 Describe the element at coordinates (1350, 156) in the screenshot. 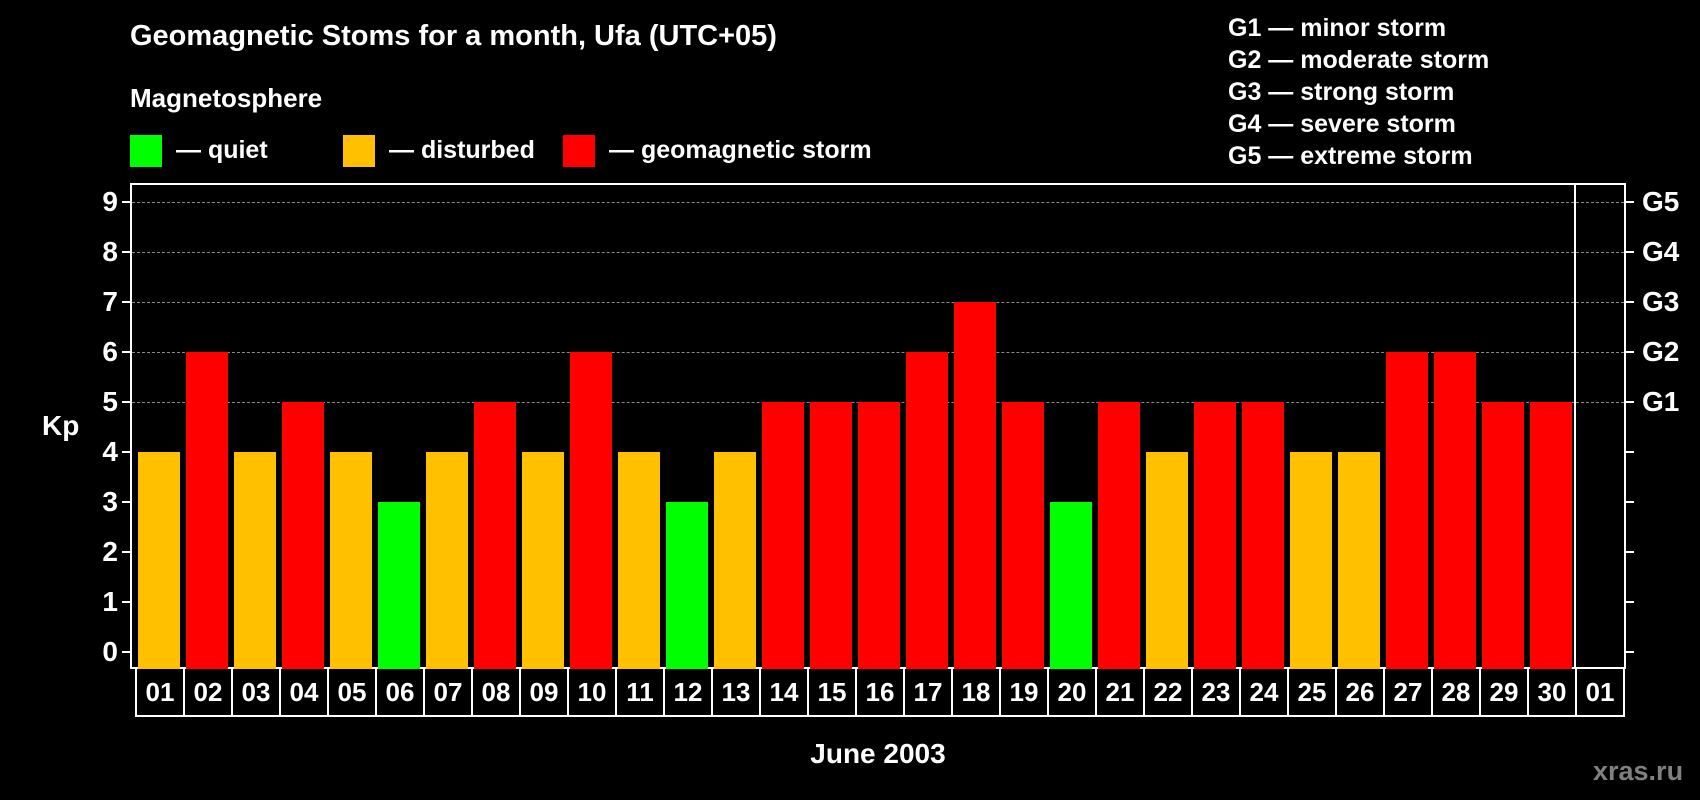

I see `g-legend-g5: G5 — extreme storm` at that location.